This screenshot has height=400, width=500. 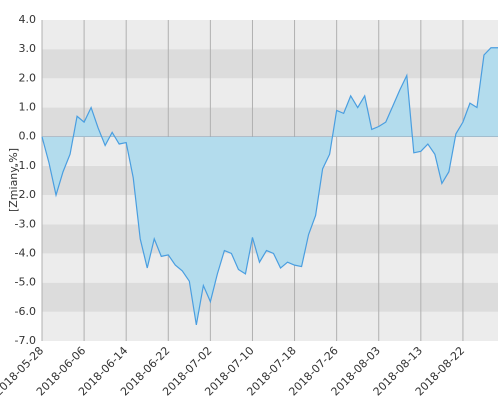 What do you see at coordinates (25, 311) in the screenshot?
I see `y-tick-label: -6.0` at bounding box center [25, 311].